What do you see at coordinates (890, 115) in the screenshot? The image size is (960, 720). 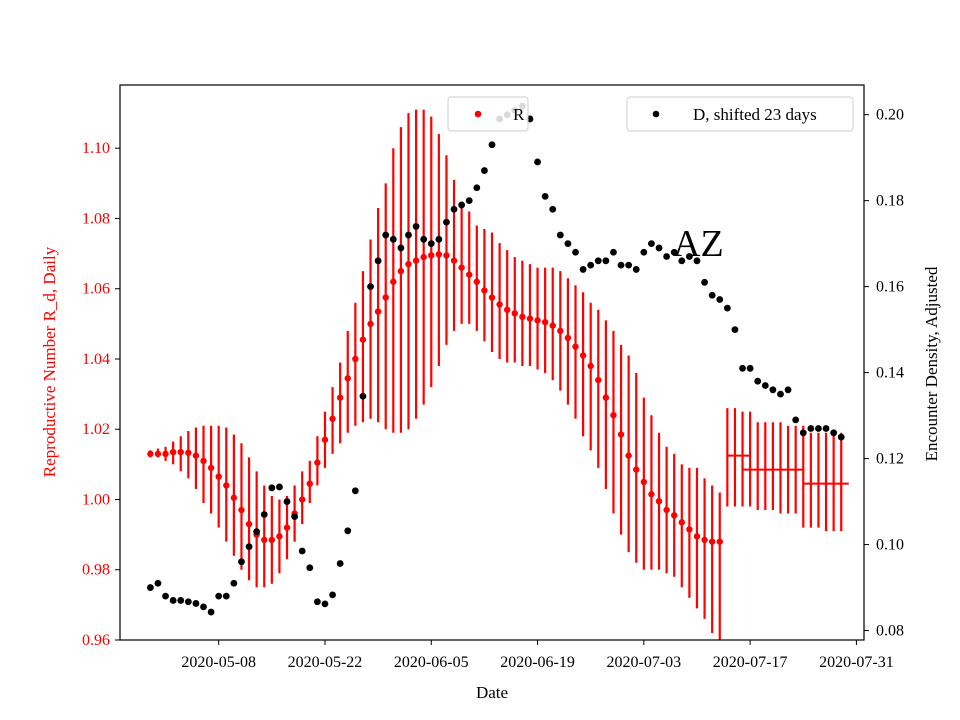 I see `y-right-tick-label: 0.20` at bounding box center [890, 115].